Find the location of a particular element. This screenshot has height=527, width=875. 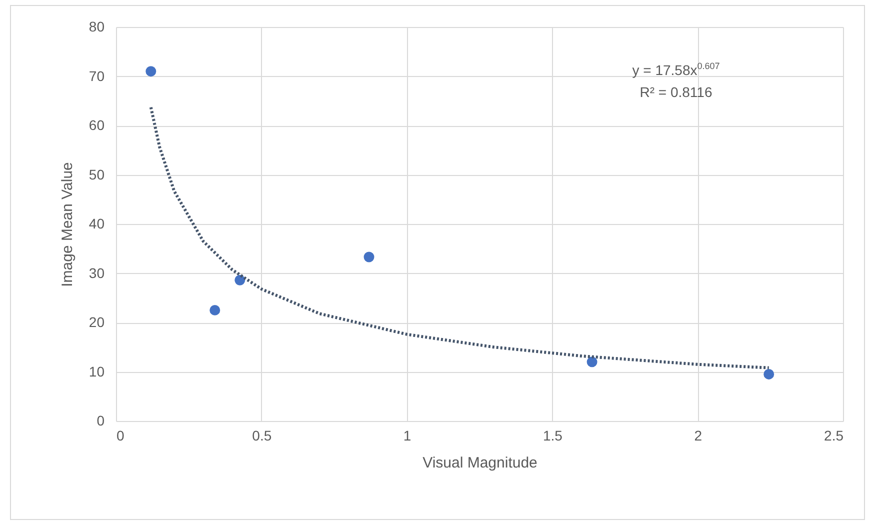

y-tick-label: 20 is located at coordinates (96, 322).